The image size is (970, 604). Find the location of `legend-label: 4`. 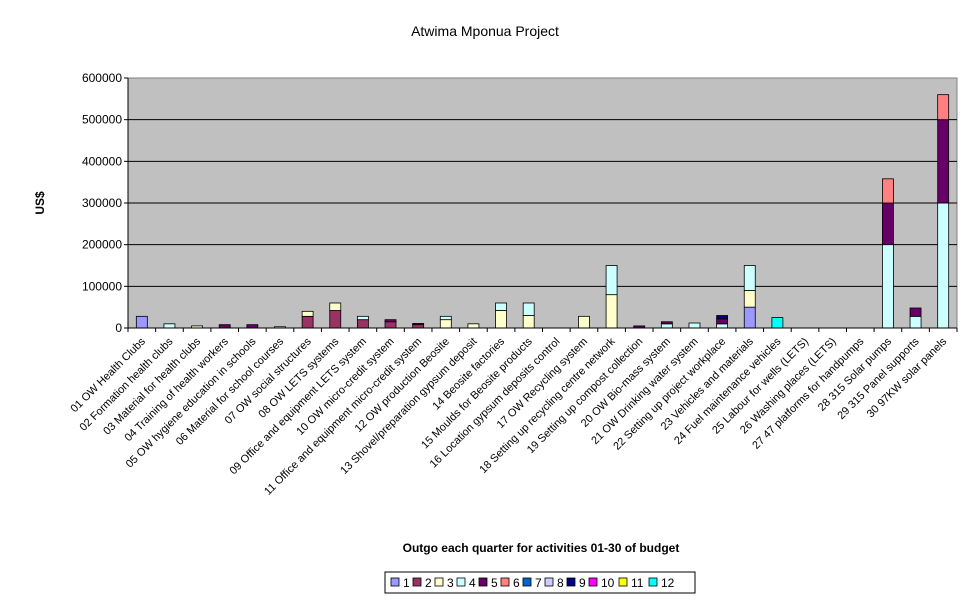

legend-label: 4 is located at coordinates (472, 583).